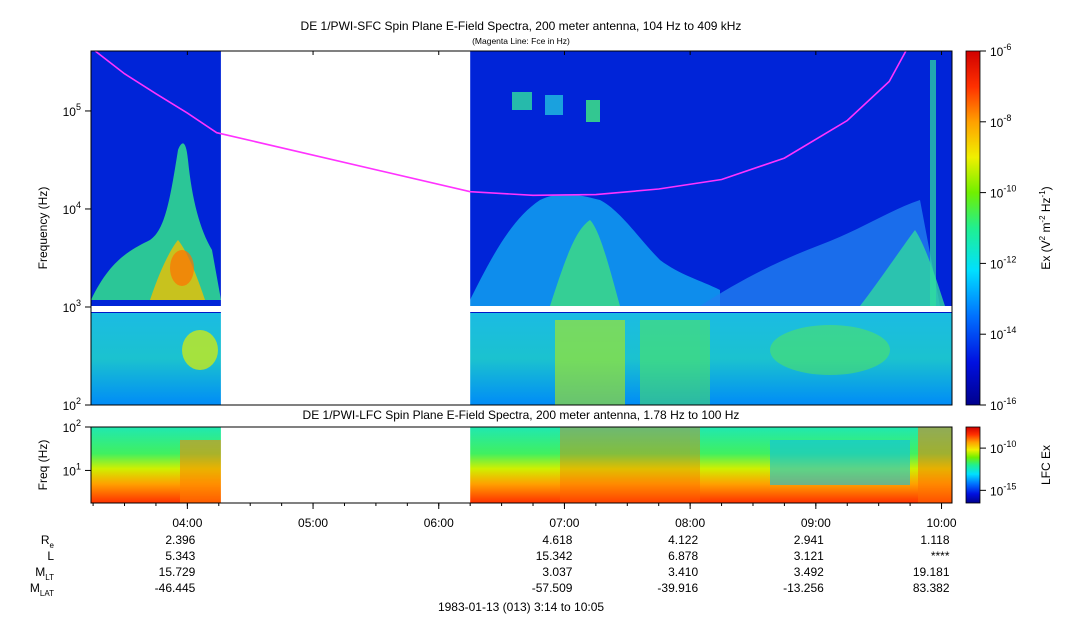 Image resolution: width=1083 pixels, height=620 pixels. What do you see at coordinates (942, 523) in the screenshot?
I see `time-tick-label: 10:00` at bounding box center [942, 523].